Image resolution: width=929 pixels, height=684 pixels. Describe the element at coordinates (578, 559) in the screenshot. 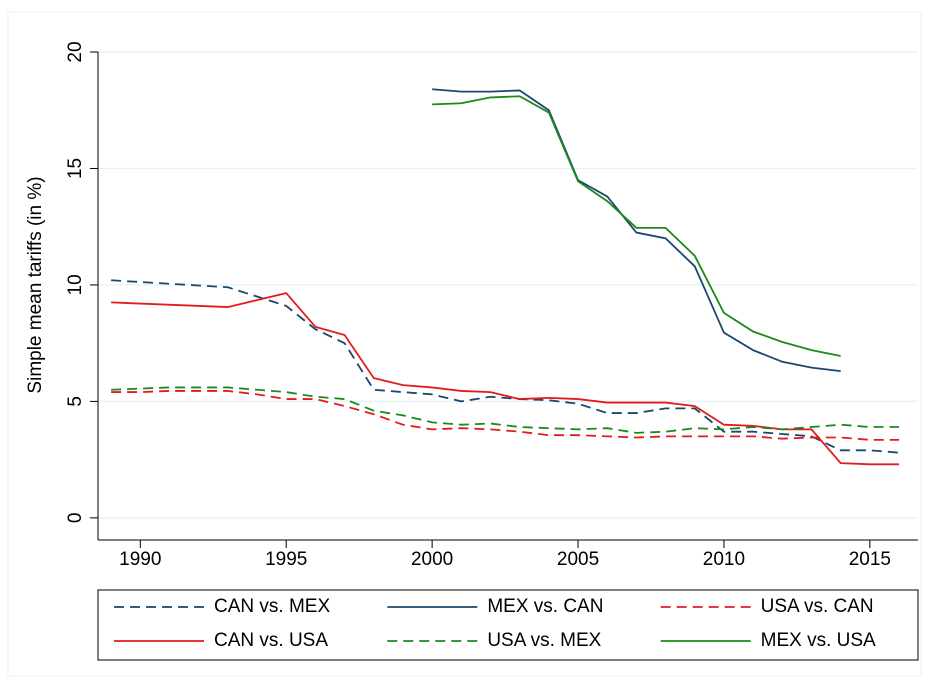

I see `x-tick-label: 2005` at that location.